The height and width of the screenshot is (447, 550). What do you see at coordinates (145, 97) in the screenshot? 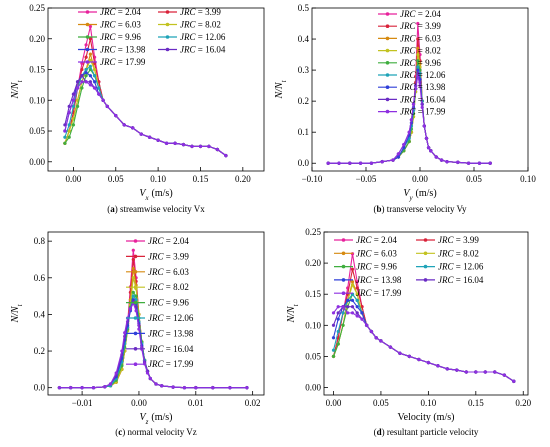
I see `series-line-jrc-3.99` at bounding box center [145, 97].